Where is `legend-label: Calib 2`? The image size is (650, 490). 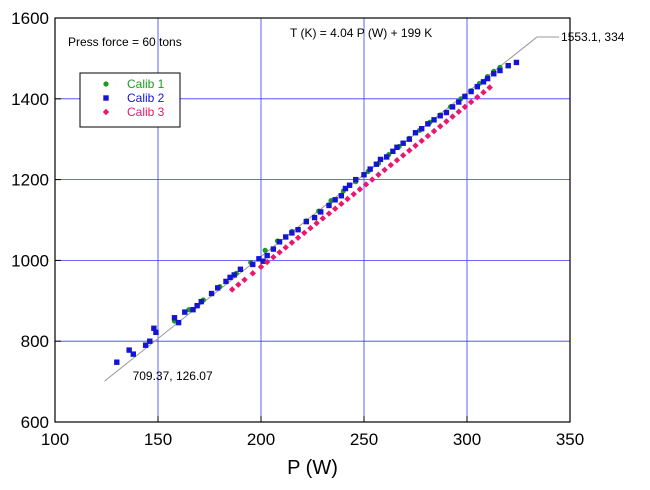
legend-label: Calib 2 is located at coordinates (146, 98).